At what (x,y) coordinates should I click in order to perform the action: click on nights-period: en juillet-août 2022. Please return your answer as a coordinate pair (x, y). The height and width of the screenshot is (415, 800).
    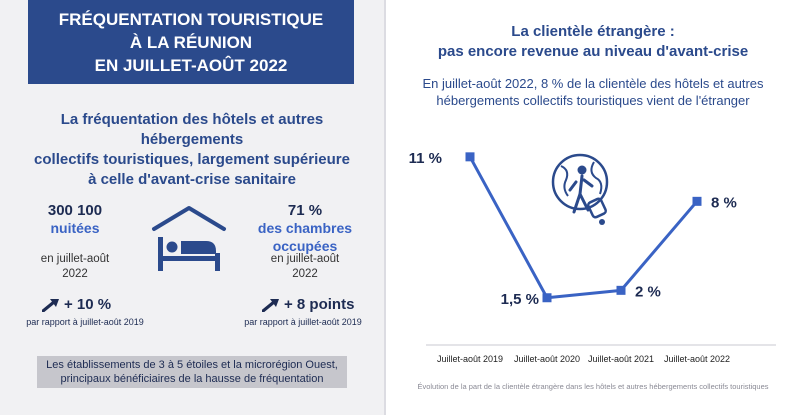
    Looking at the image, I should click on (75, 267).